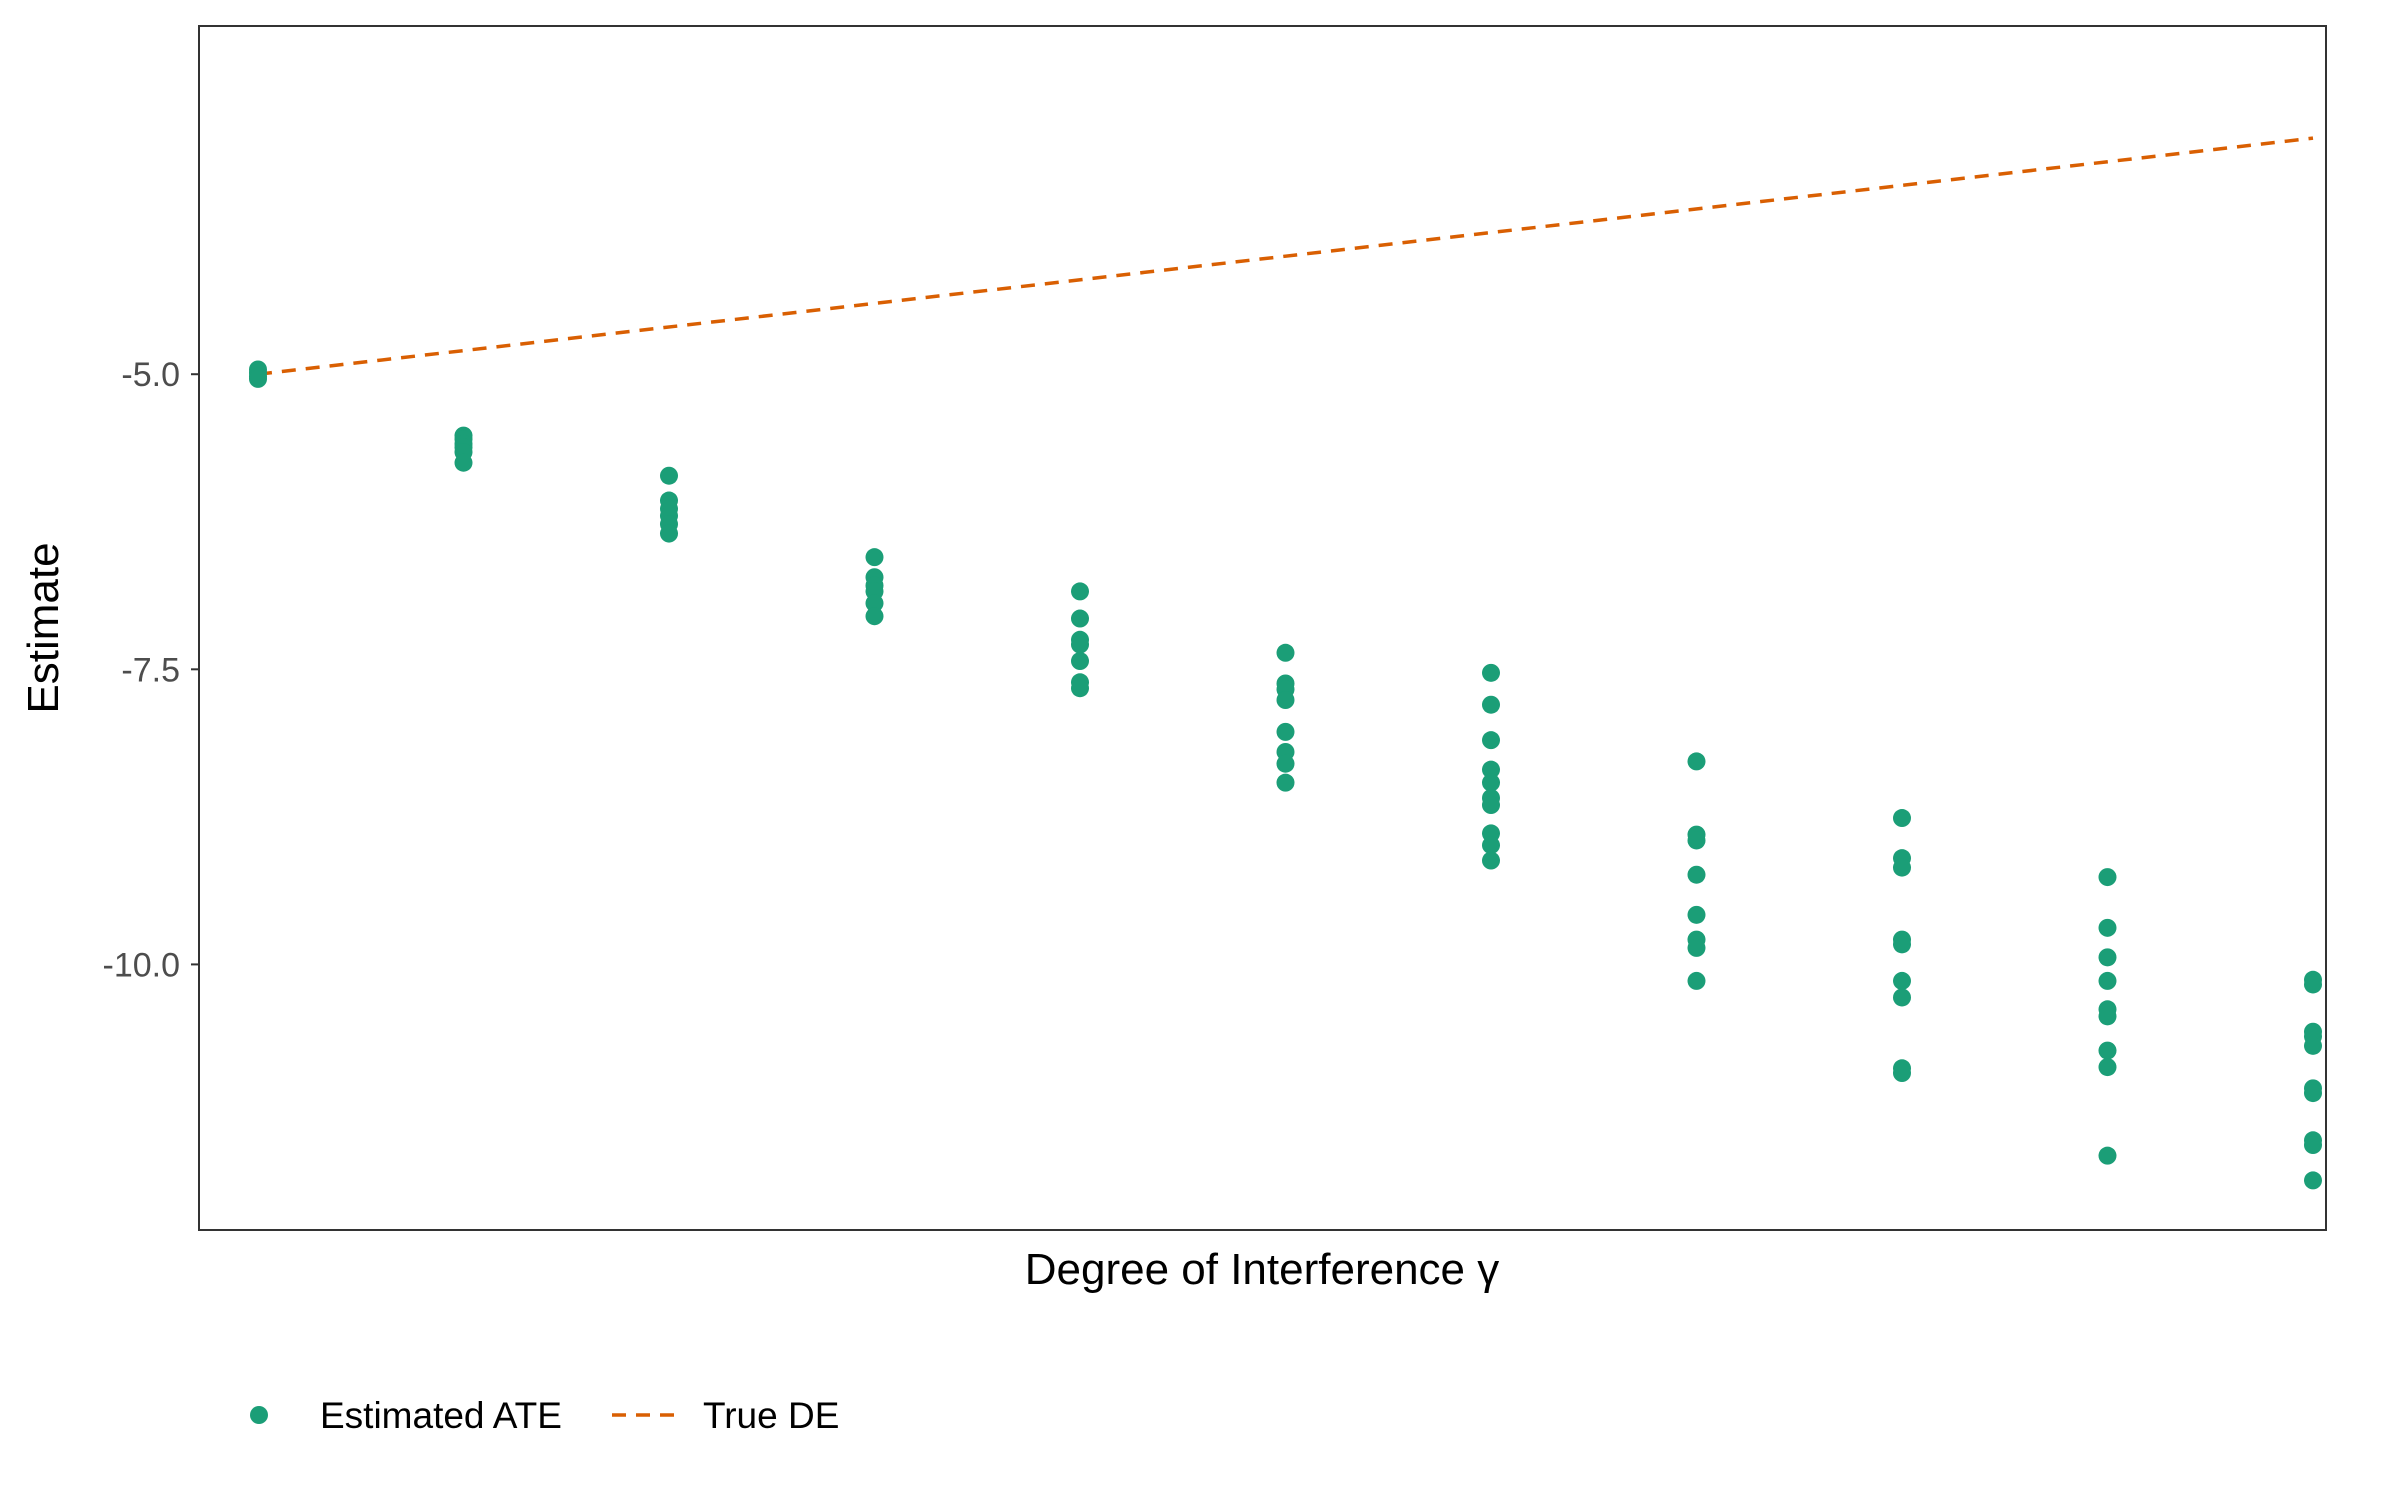  Describe the element at coordinates (1262, 1269) in the screenshot. I see `x-axis-label: Degree of Interference γ` at that location.